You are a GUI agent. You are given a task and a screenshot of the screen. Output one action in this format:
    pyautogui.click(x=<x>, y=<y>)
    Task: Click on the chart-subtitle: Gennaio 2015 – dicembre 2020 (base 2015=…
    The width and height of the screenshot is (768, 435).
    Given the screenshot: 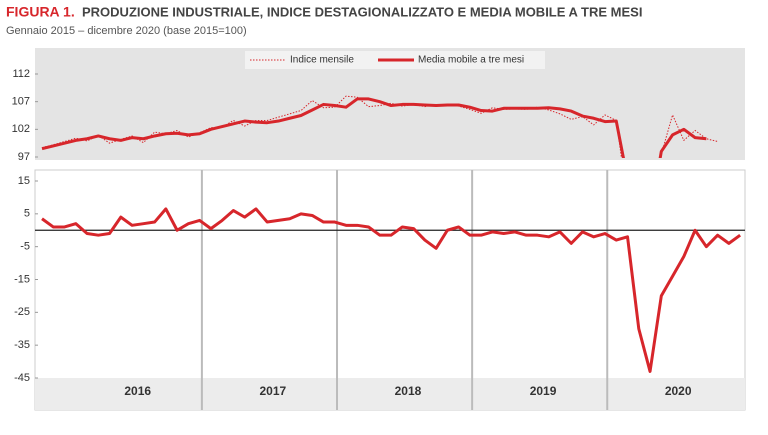 What is the action you would take?
    pyautogui.click(x=126, y=31)
    